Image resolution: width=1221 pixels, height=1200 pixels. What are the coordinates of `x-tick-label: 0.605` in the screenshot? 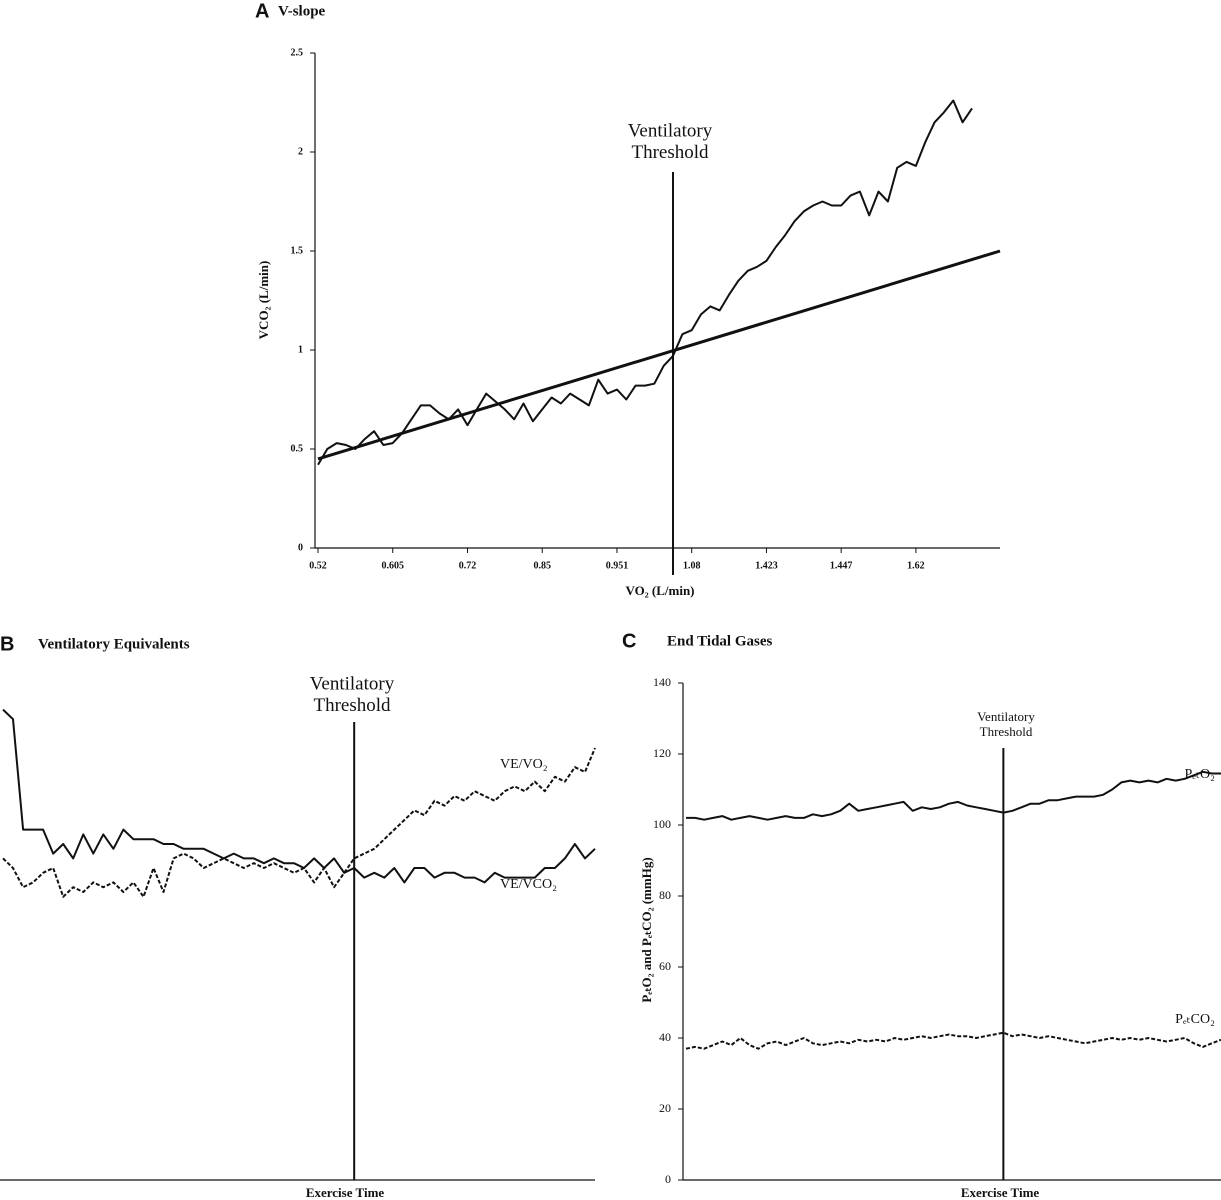 It's located at (392, 565).